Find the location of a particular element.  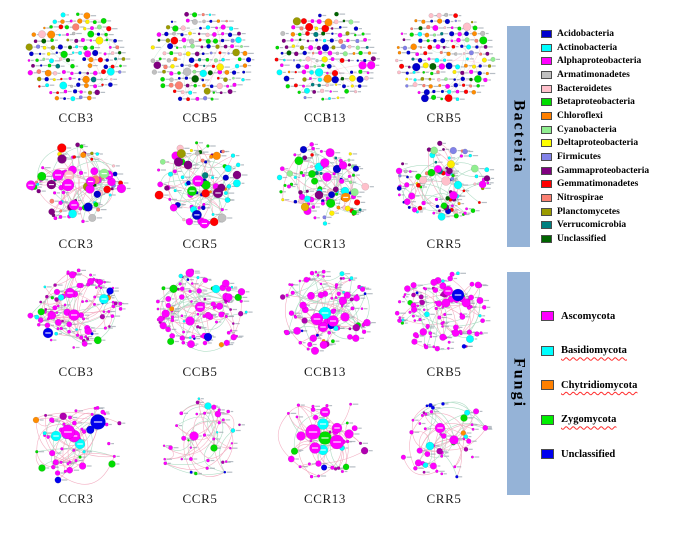

legend-item: Verrucomicrobia is located at coordinates (595, 226).